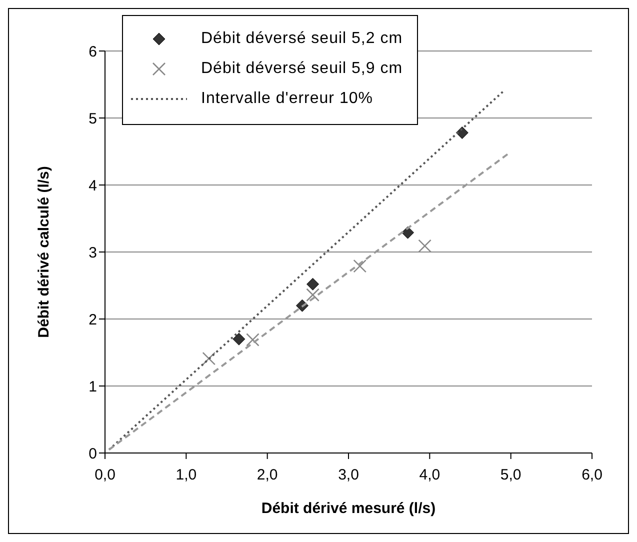 Image resolution: width=637 pixels, height=542 pixels. I want to click on y-tick-label: 5, so click(92, 119).